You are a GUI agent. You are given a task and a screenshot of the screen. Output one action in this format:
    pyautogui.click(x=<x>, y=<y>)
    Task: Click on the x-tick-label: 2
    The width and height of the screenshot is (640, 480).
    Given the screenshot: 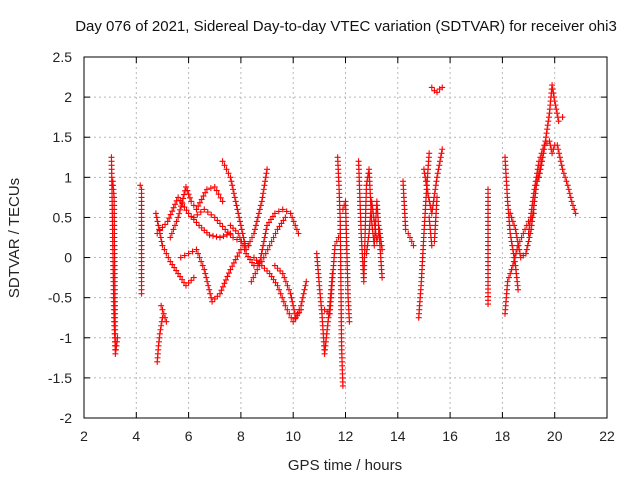 What is the action you would take?
    pyautogui.click(x=84, y=436)
    